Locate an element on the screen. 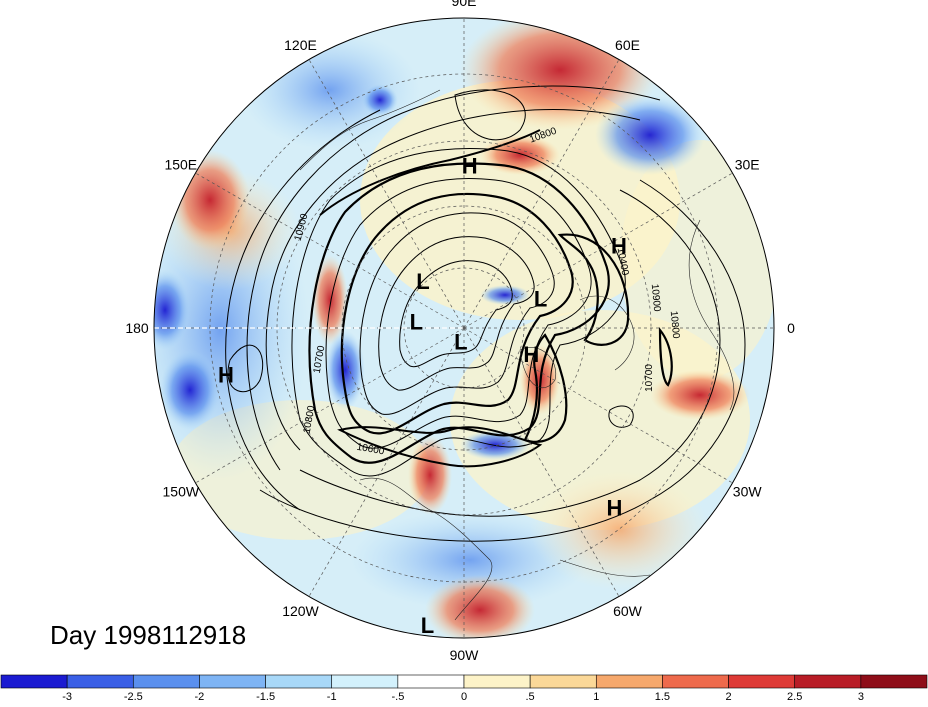 The height and width of the screenshot is (707, 928). longitude-label: 30W is located at coordinates (748, 492).